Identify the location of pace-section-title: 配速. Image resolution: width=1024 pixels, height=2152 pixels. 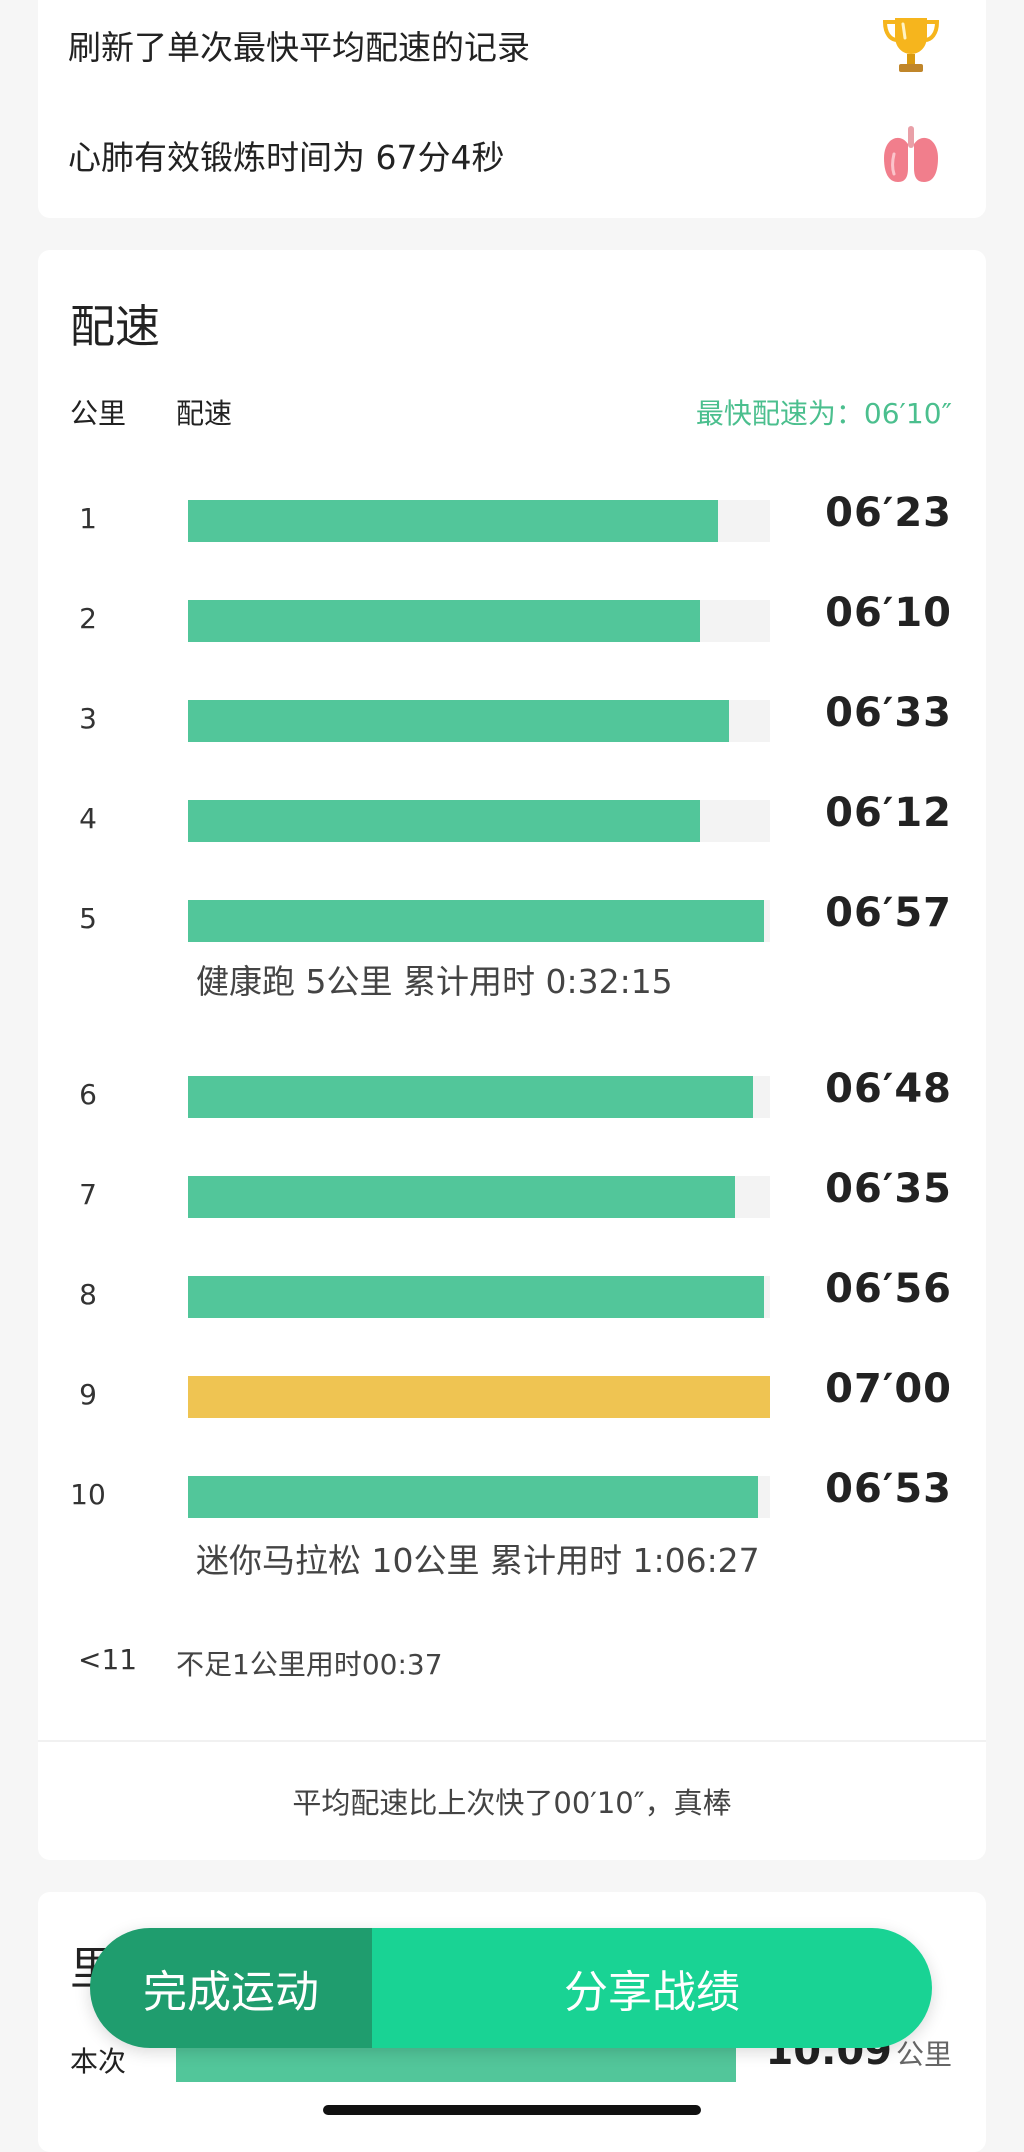
(115, 326).